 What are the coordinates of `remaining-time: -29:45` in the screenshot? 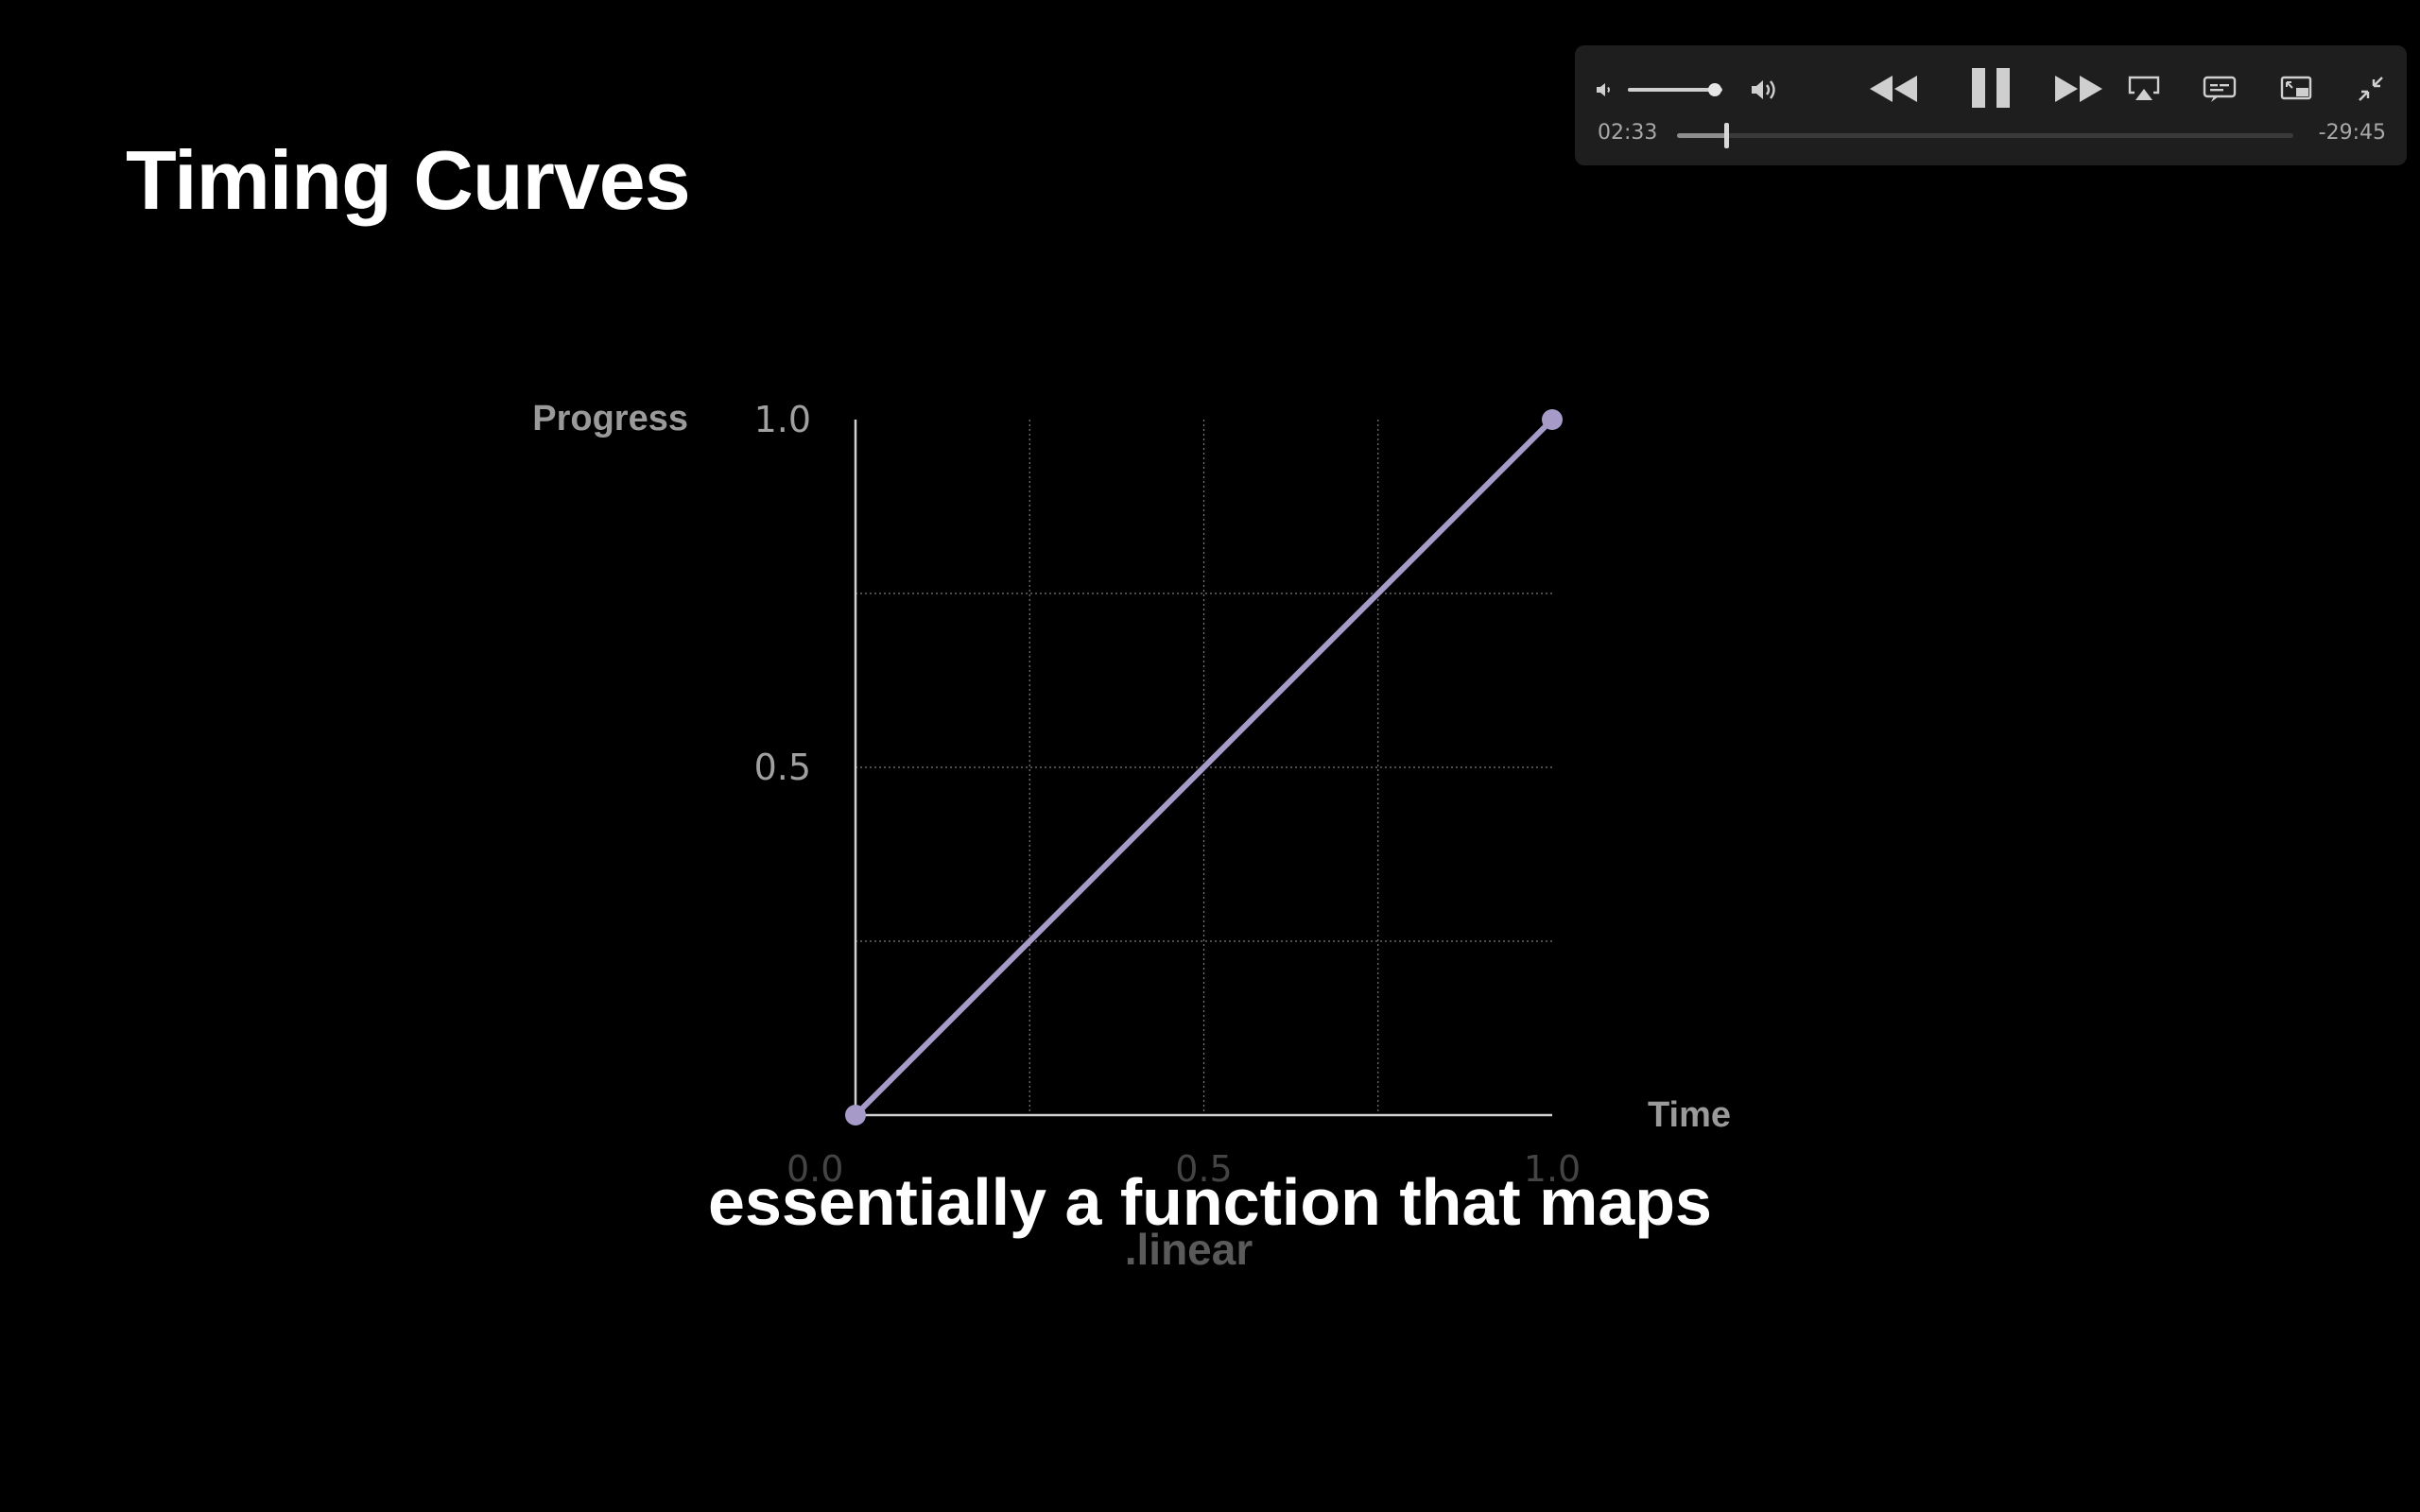 It's located at (2352, 133).